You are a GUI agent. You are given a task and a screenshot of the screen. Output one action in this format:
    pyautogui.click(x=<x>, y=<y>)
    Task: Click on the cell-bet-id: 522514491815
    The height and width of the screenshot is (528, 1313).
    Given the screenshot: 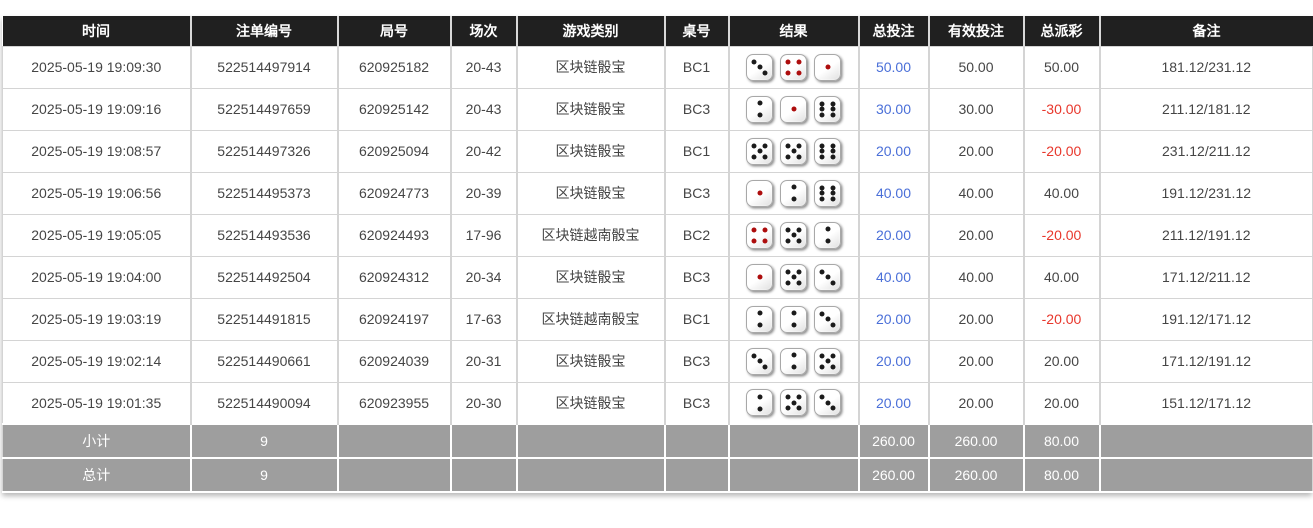 What is the action you would take?
    pyautogui.click(x=264, y=319)
    